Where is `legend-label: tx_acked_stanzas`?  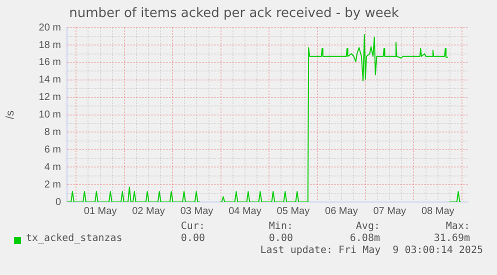 legend-label: tx_acked_stanzas is located at coordinates (74, 238).